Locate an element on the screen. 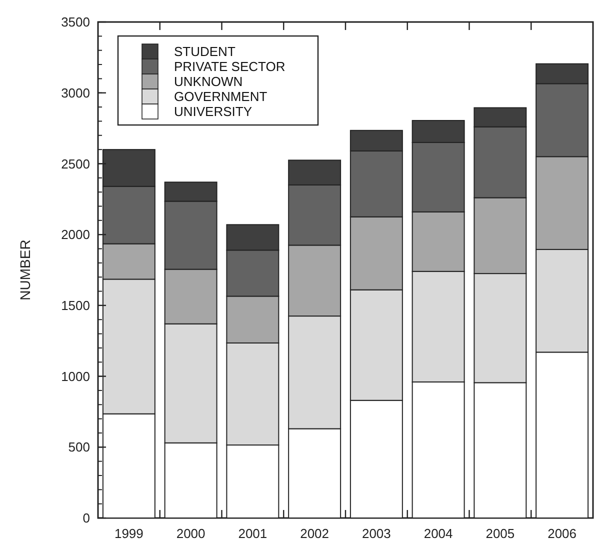  legend-label: STUDENT is located at coordinates (205, 52).